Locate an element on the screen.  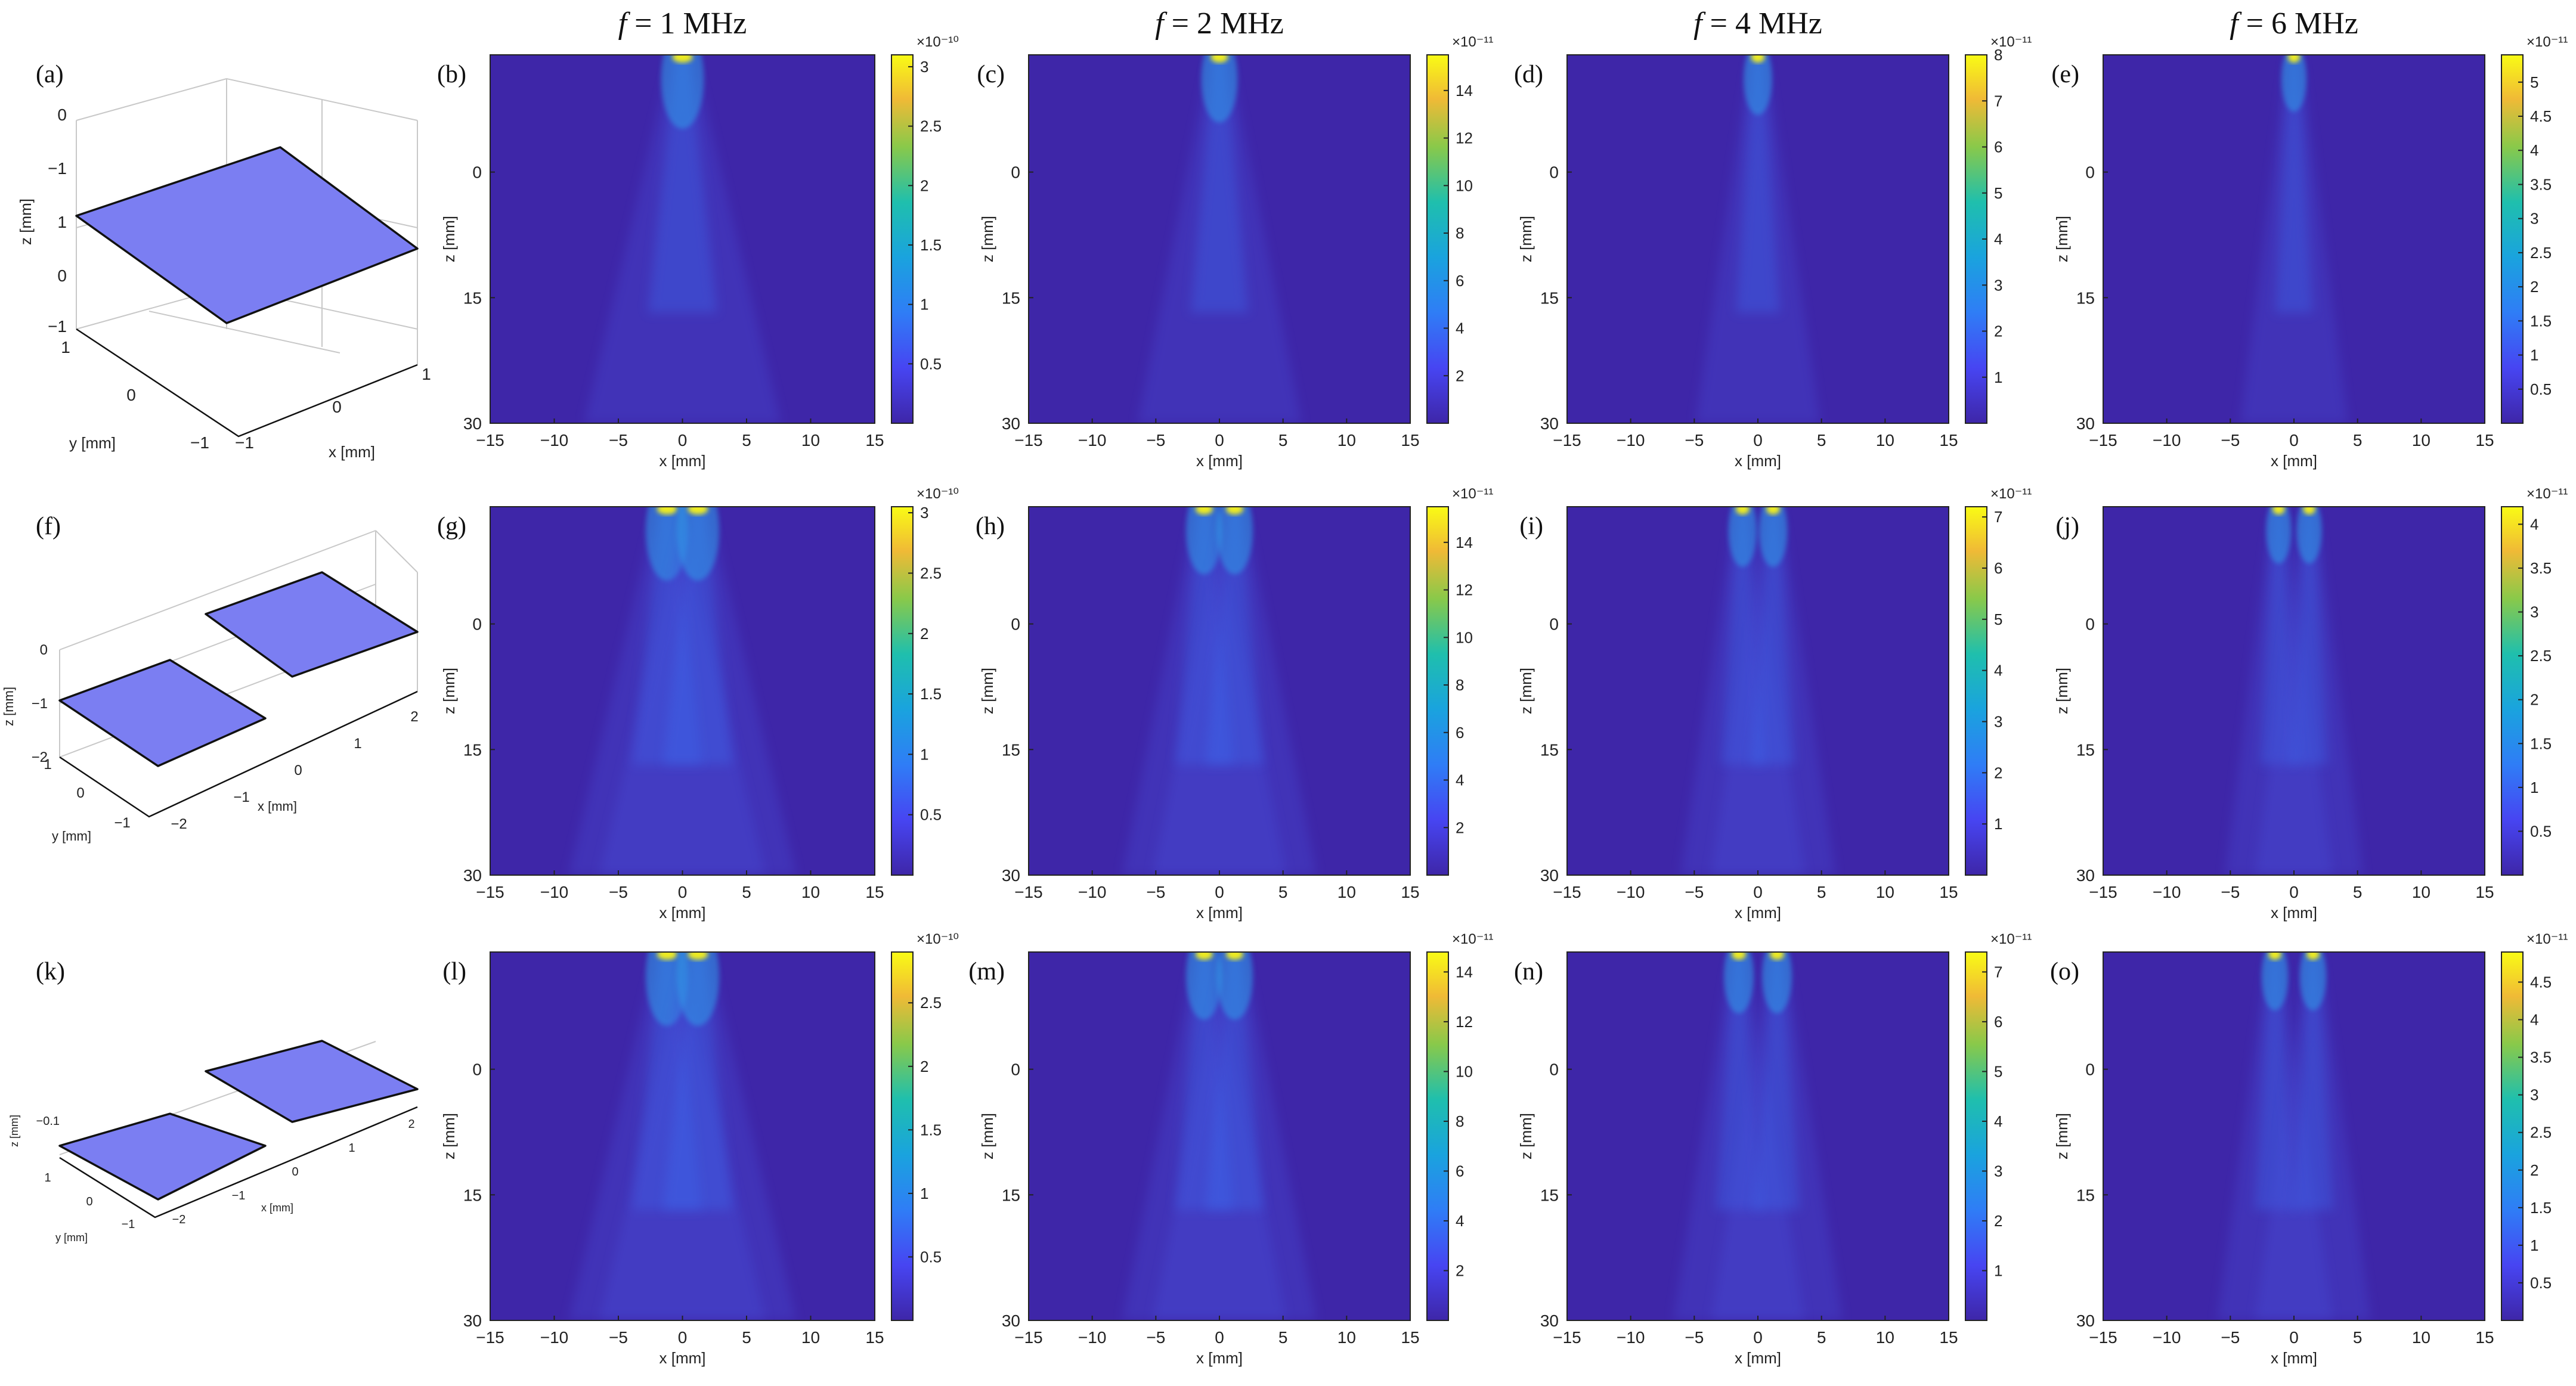
panel-label: (b) is located at coordinates (451, 74).